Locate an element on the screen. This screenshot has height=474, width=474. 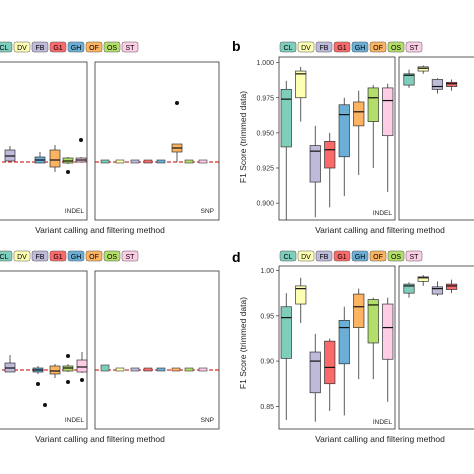
legend-label-of-a: OF is located at coordinates (94, 48).